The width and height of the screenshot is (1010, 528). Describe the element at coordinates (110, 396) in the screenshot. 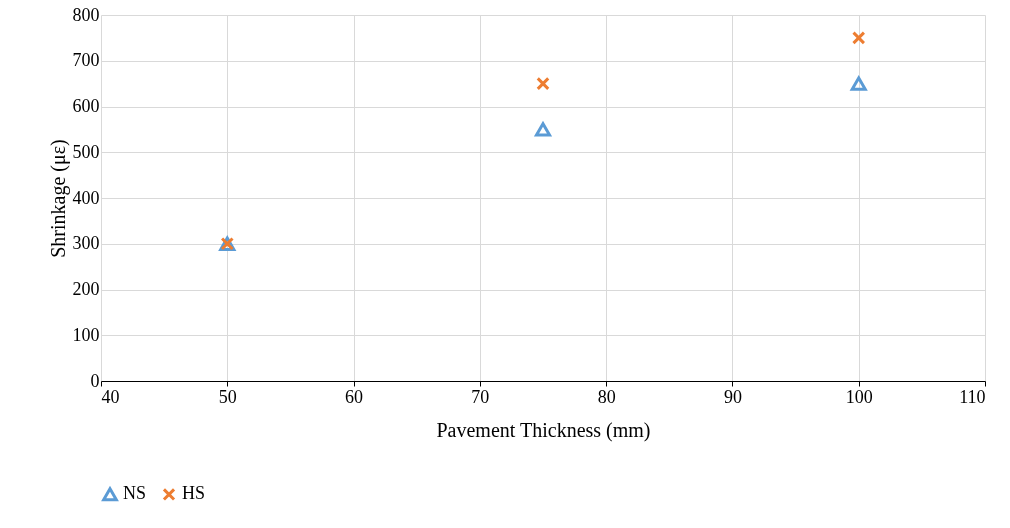

I see `x-tick-label: 40` at that location.